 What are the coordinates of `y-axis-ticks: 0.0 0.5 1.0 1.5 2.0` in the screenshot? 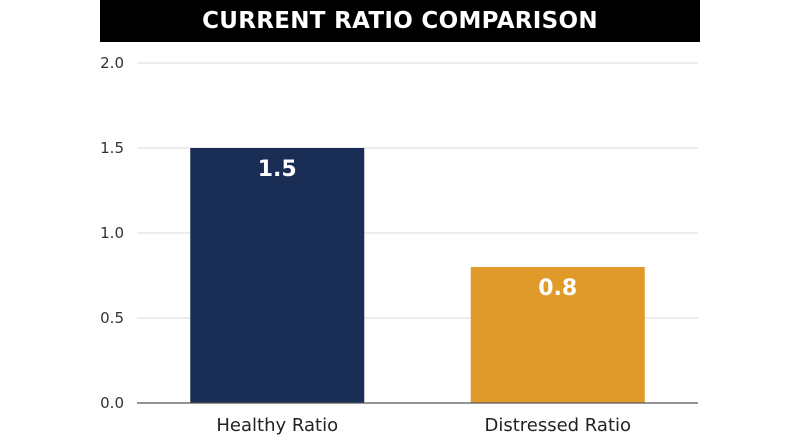 It's located at (112, 233).